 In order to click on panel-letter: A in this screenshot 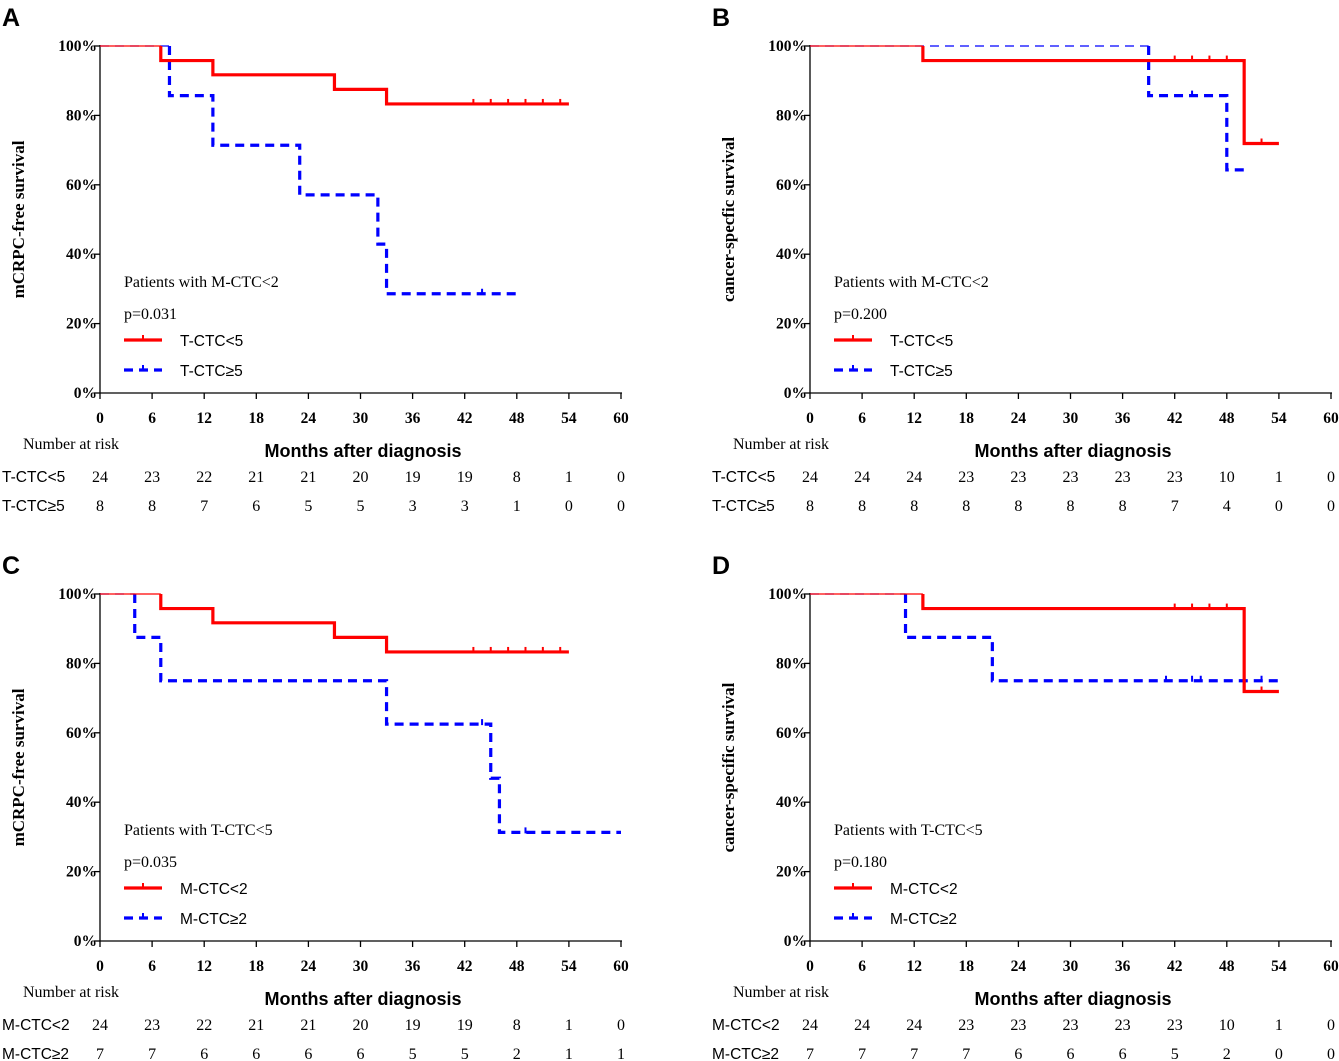, I will do `click(11, 18)`.